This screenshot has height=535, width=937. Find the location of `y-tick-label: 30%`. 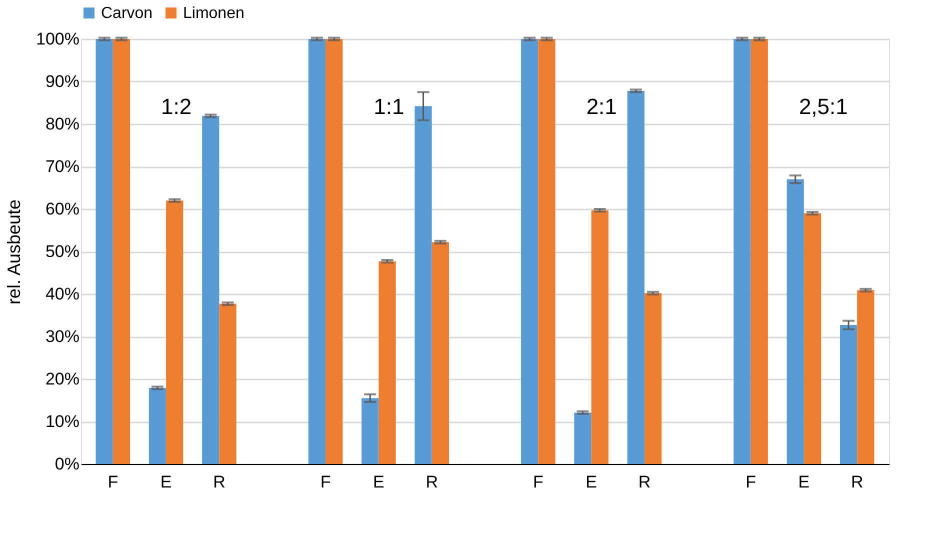

y-tick-label: 30% is located at coordinates (62, 336).